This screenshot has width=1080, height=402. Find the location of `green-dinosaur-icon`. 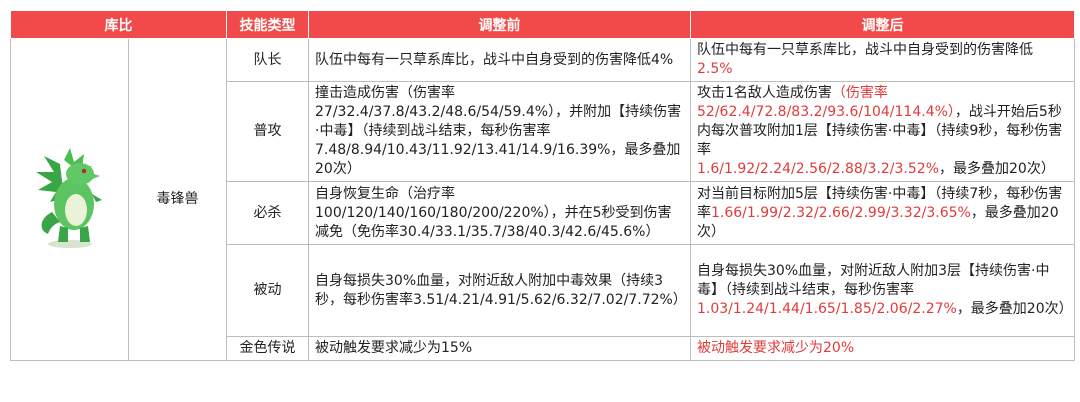

green-dinosaur-icon is located at coordinates (70, 197).